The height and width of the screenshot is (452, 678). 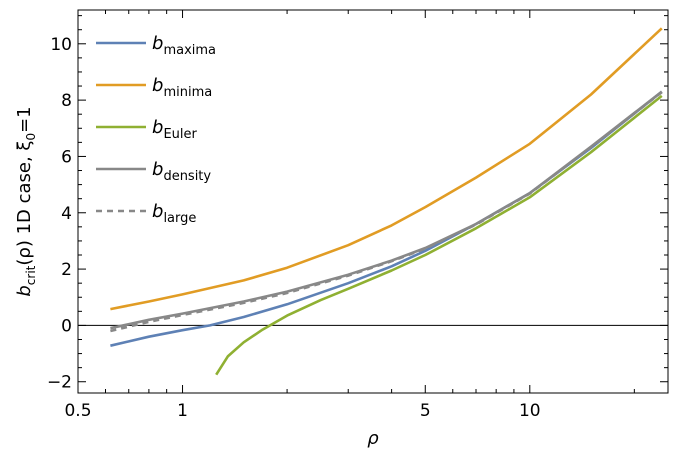 I want to click on x-axis-label: ρ, so click(x=373, y=438).